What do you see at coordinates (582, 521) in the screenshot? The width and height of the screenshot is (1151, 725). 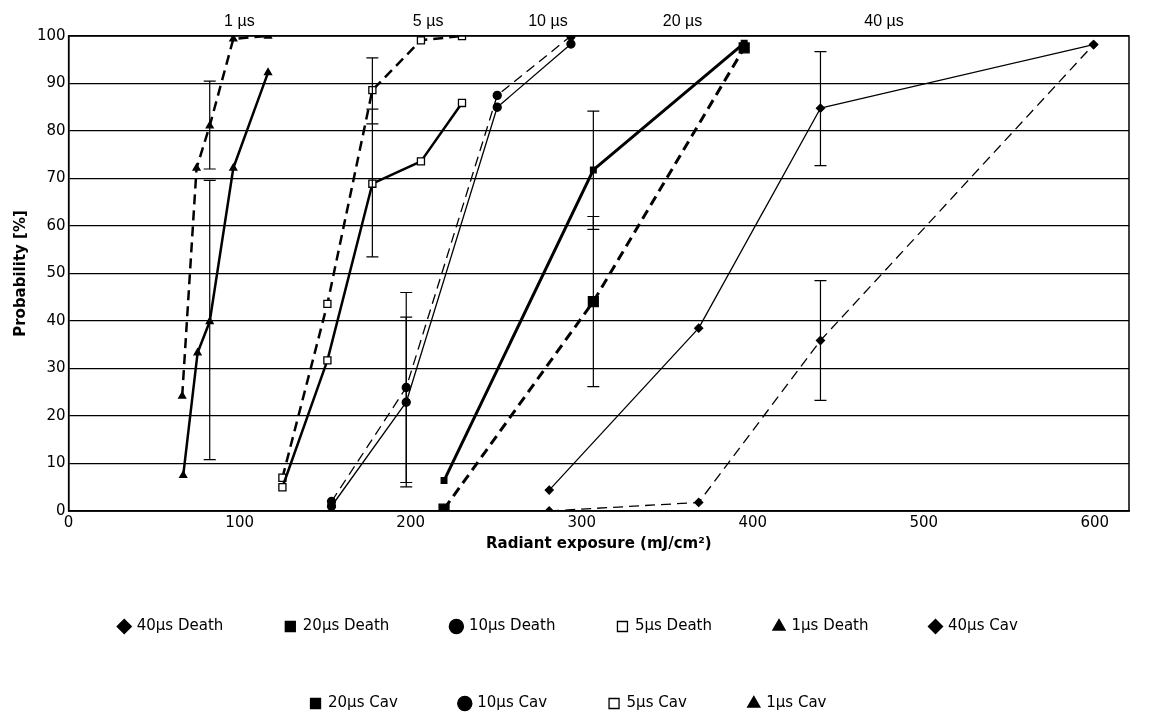 I see `x-tick-label: 300` at bounding box center [582, 521].